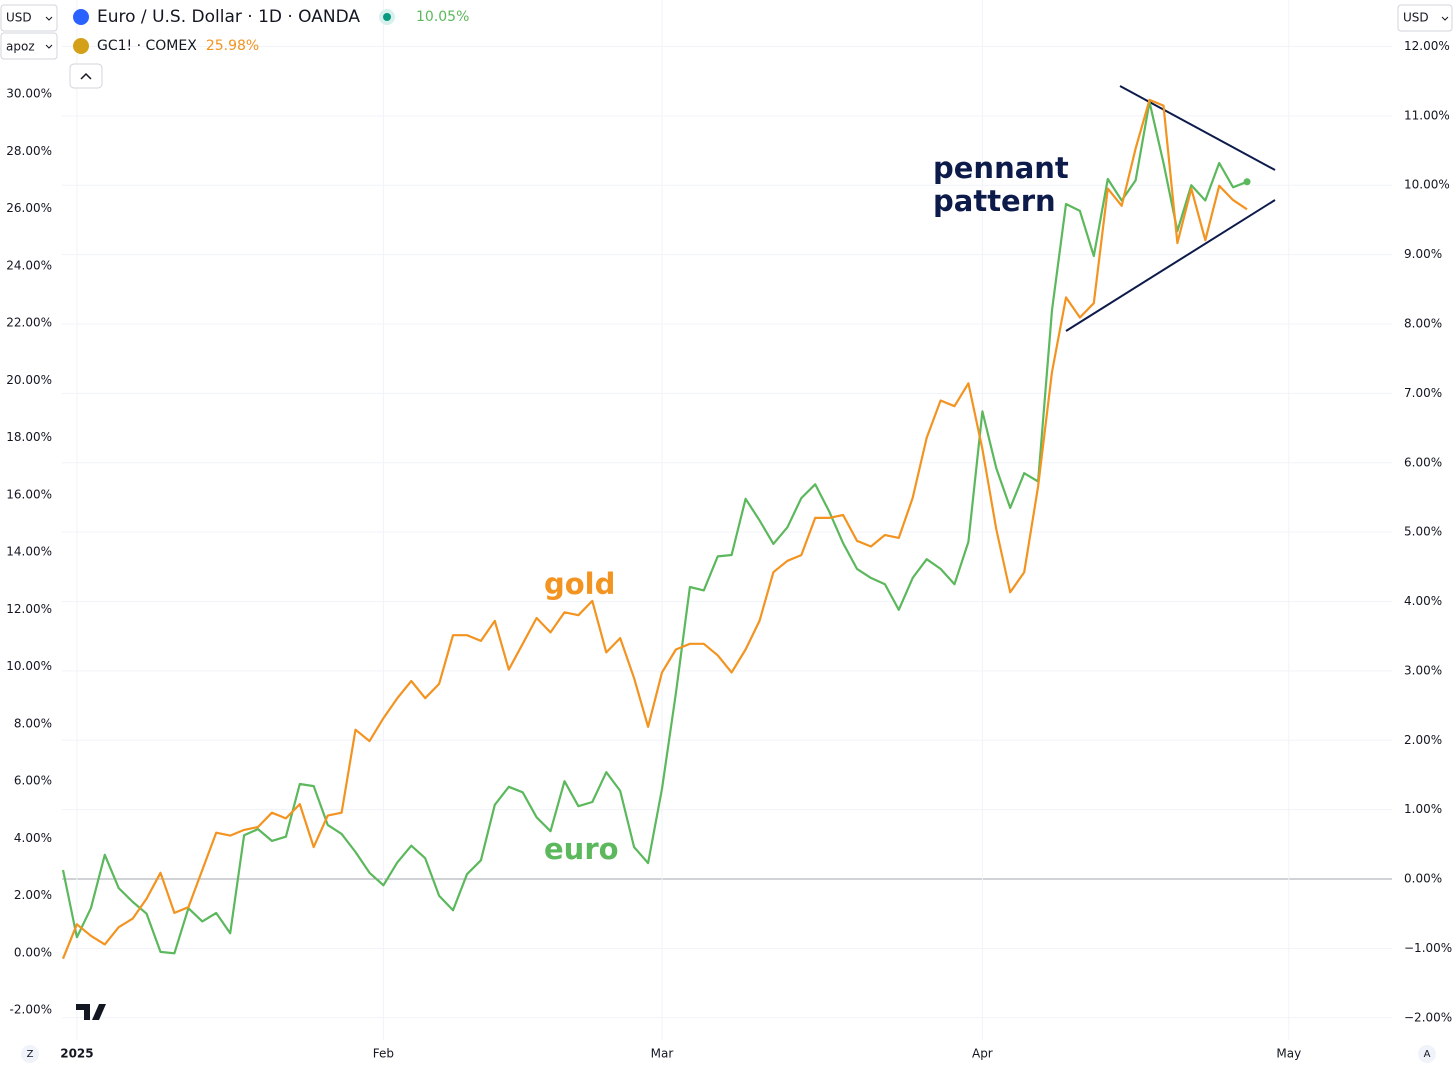 Image resolution: width=1456 pixels, height=1066 pixels. I want to click on y2-tick-label: 10.00%, so click(1427, 185).